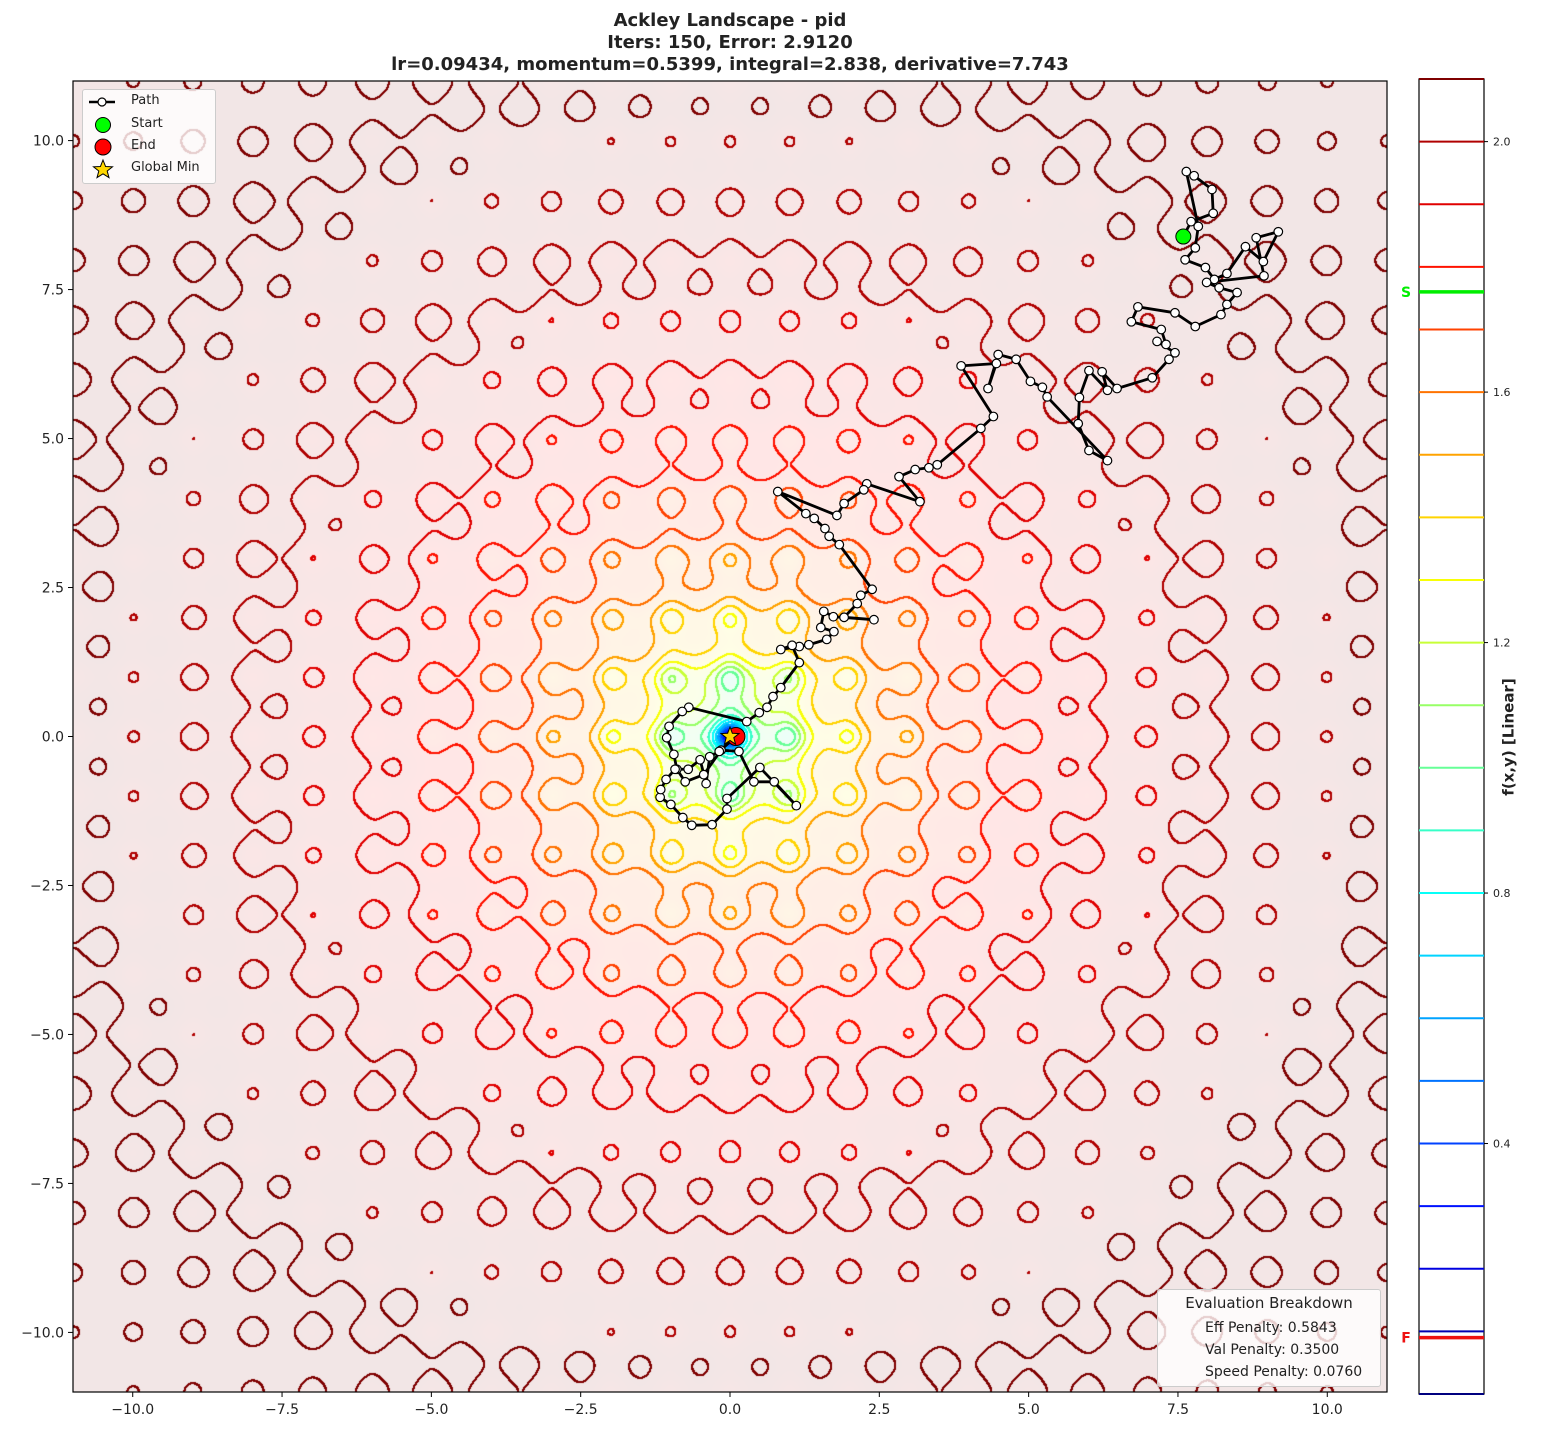  What do you see at coordinates (1451, 736) in the screenshot?
I see `colorbar` at bounding box center [1451, 736].